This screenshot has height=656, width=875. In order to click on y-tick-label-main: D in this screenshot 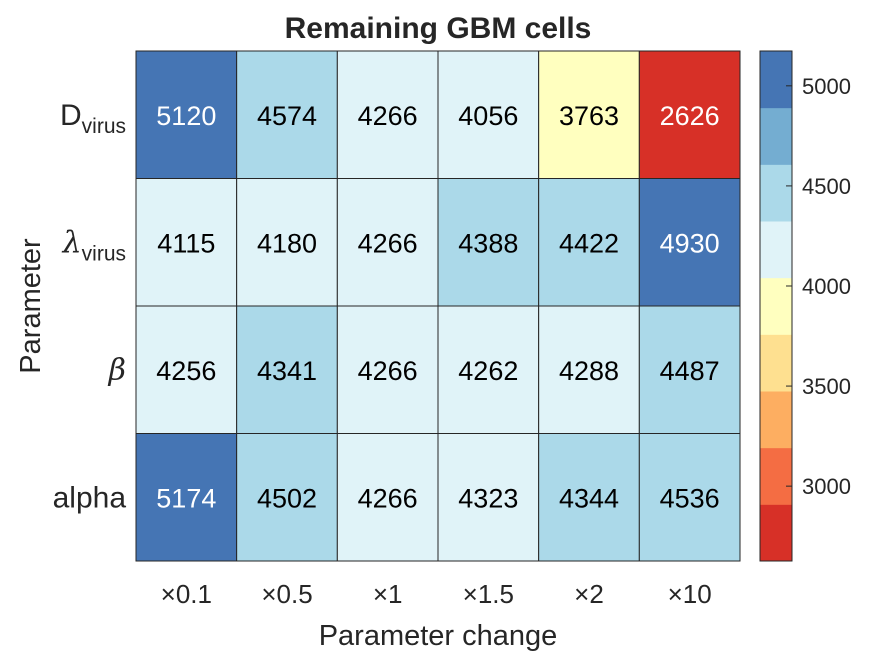, I will do `click(71, 115)`.